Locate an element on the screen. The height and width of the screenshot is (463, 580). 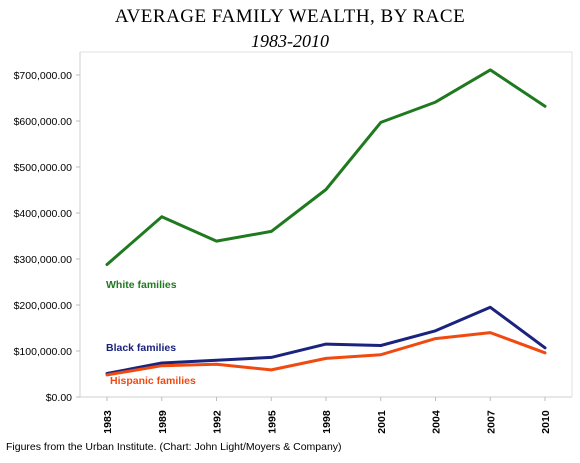
x-tick-label: 1983 is located at coordinates (108, 422).